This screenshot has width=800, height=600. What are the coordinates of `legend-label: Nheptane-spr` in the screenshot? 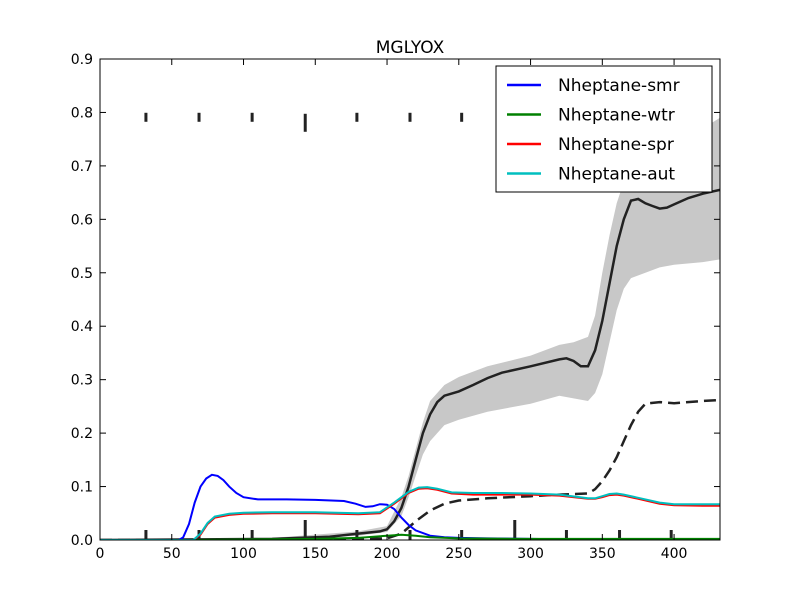 It's located at (616, 145).